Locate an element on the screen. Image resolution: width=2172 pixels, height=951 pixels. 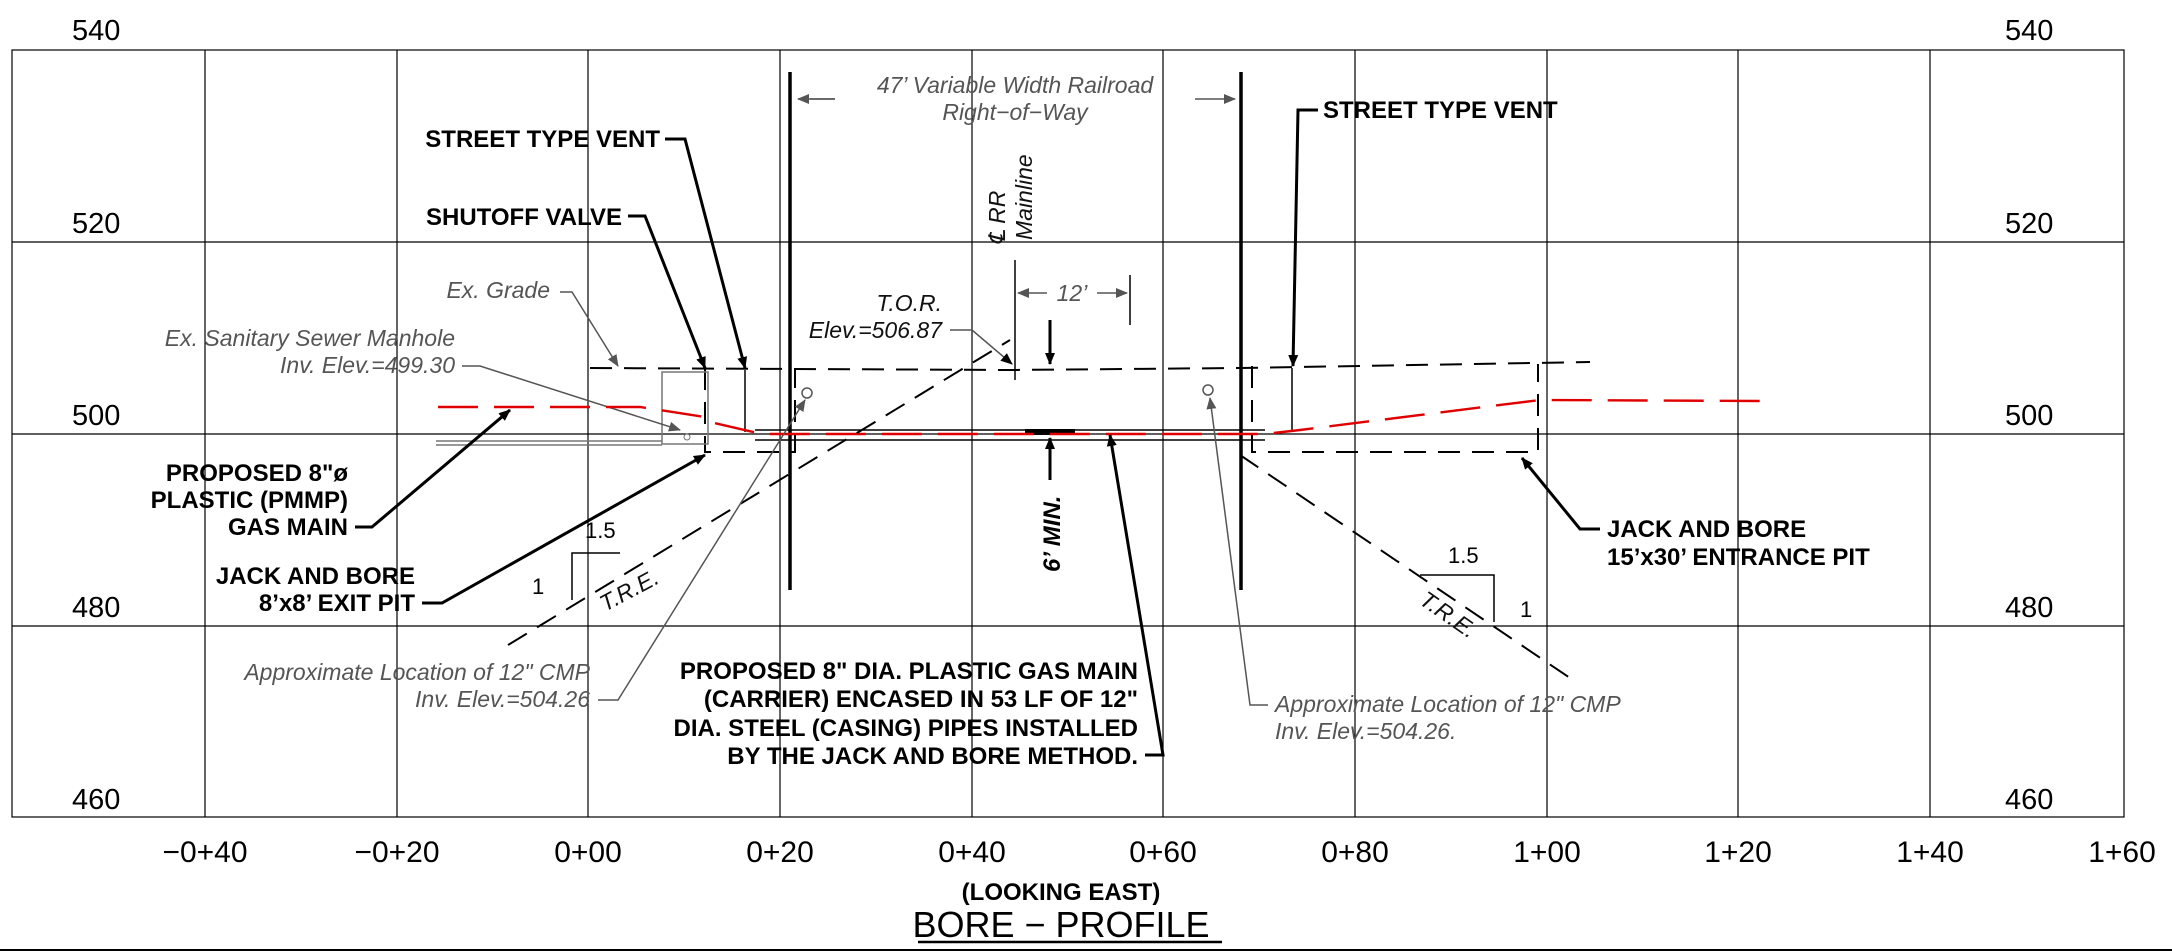
min-cover-label: 6’ MIN. is located at coordinates (1052, 534).